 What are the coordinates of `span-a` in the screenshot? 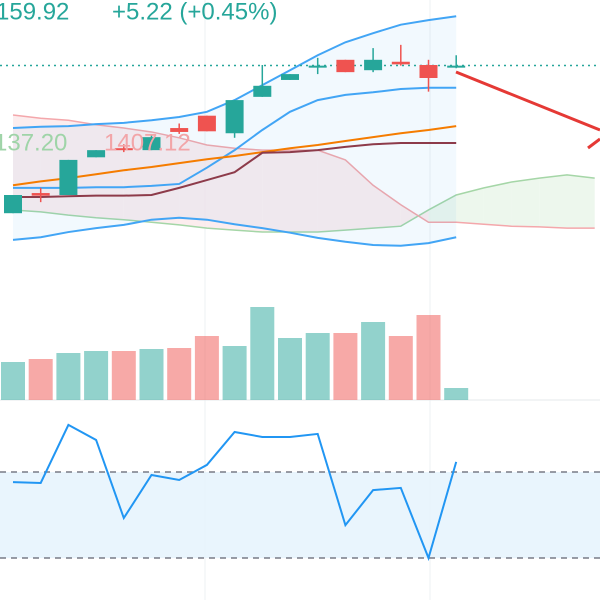 It's located at (303, 203).